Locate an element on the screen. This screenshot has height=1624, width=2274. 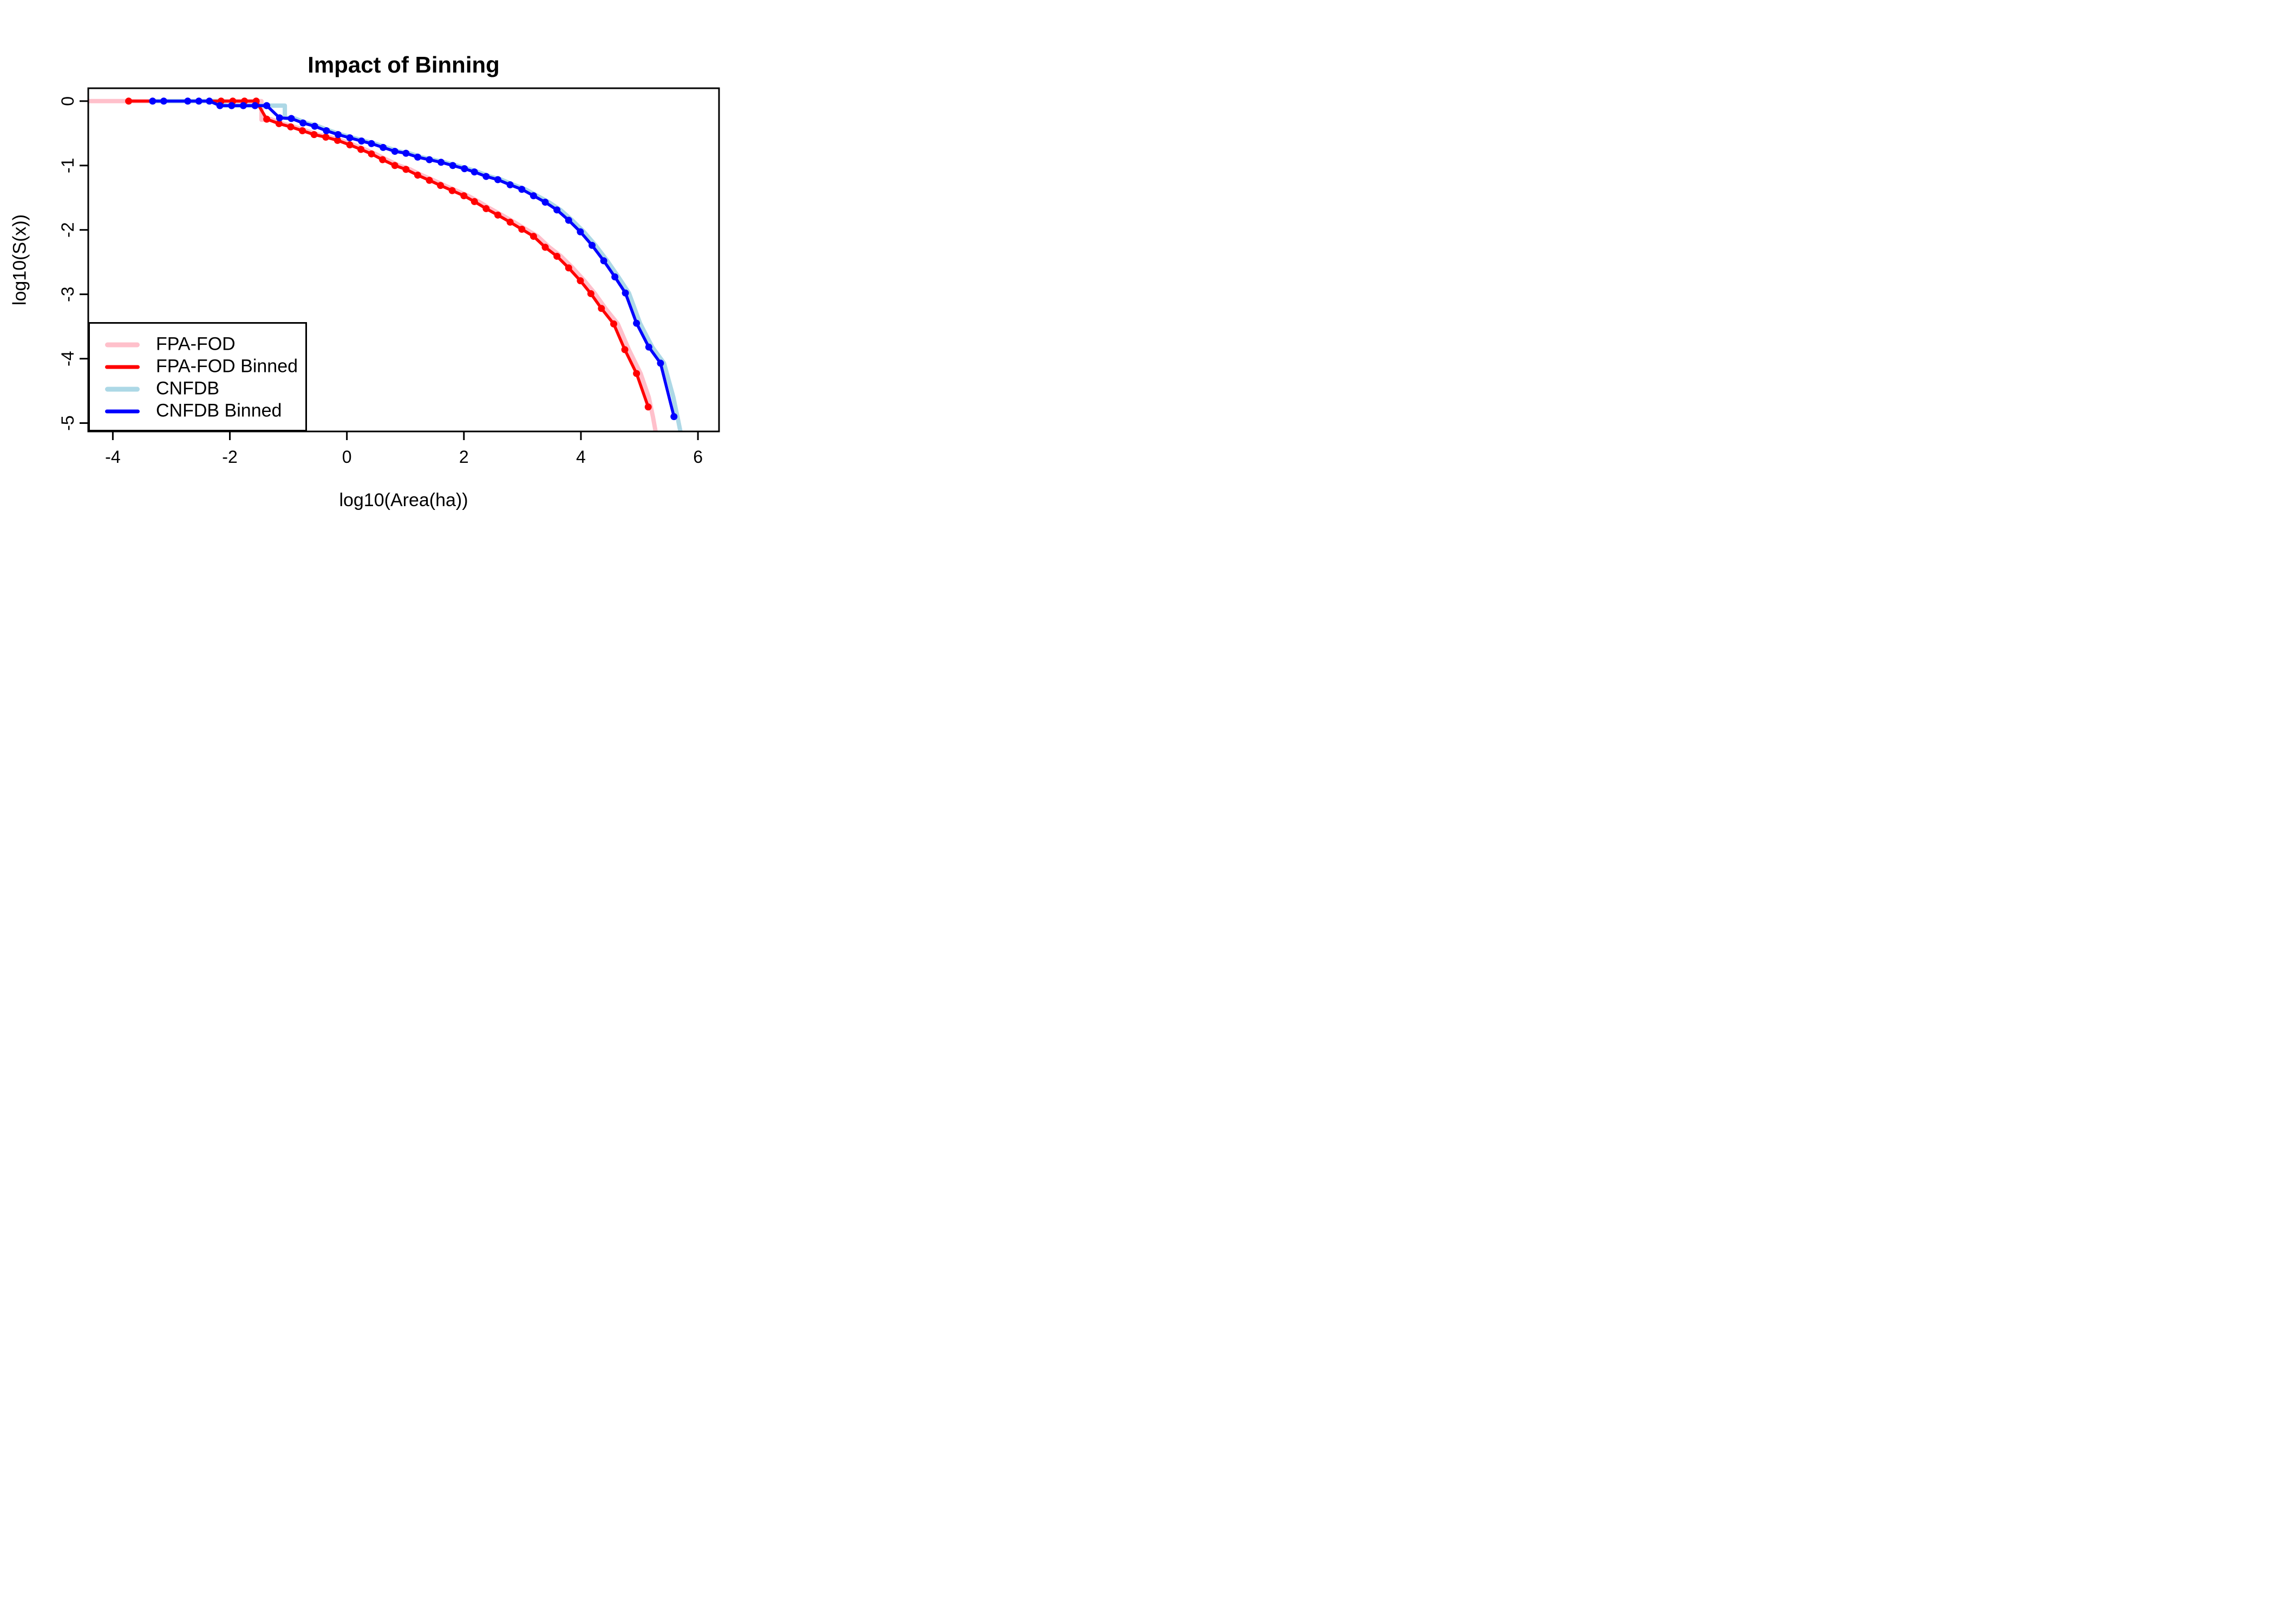
plot-area: -4 -2 0 2 4 6 0 -1 -2 -3 -4 -5 is located at coordinates (389, 277).